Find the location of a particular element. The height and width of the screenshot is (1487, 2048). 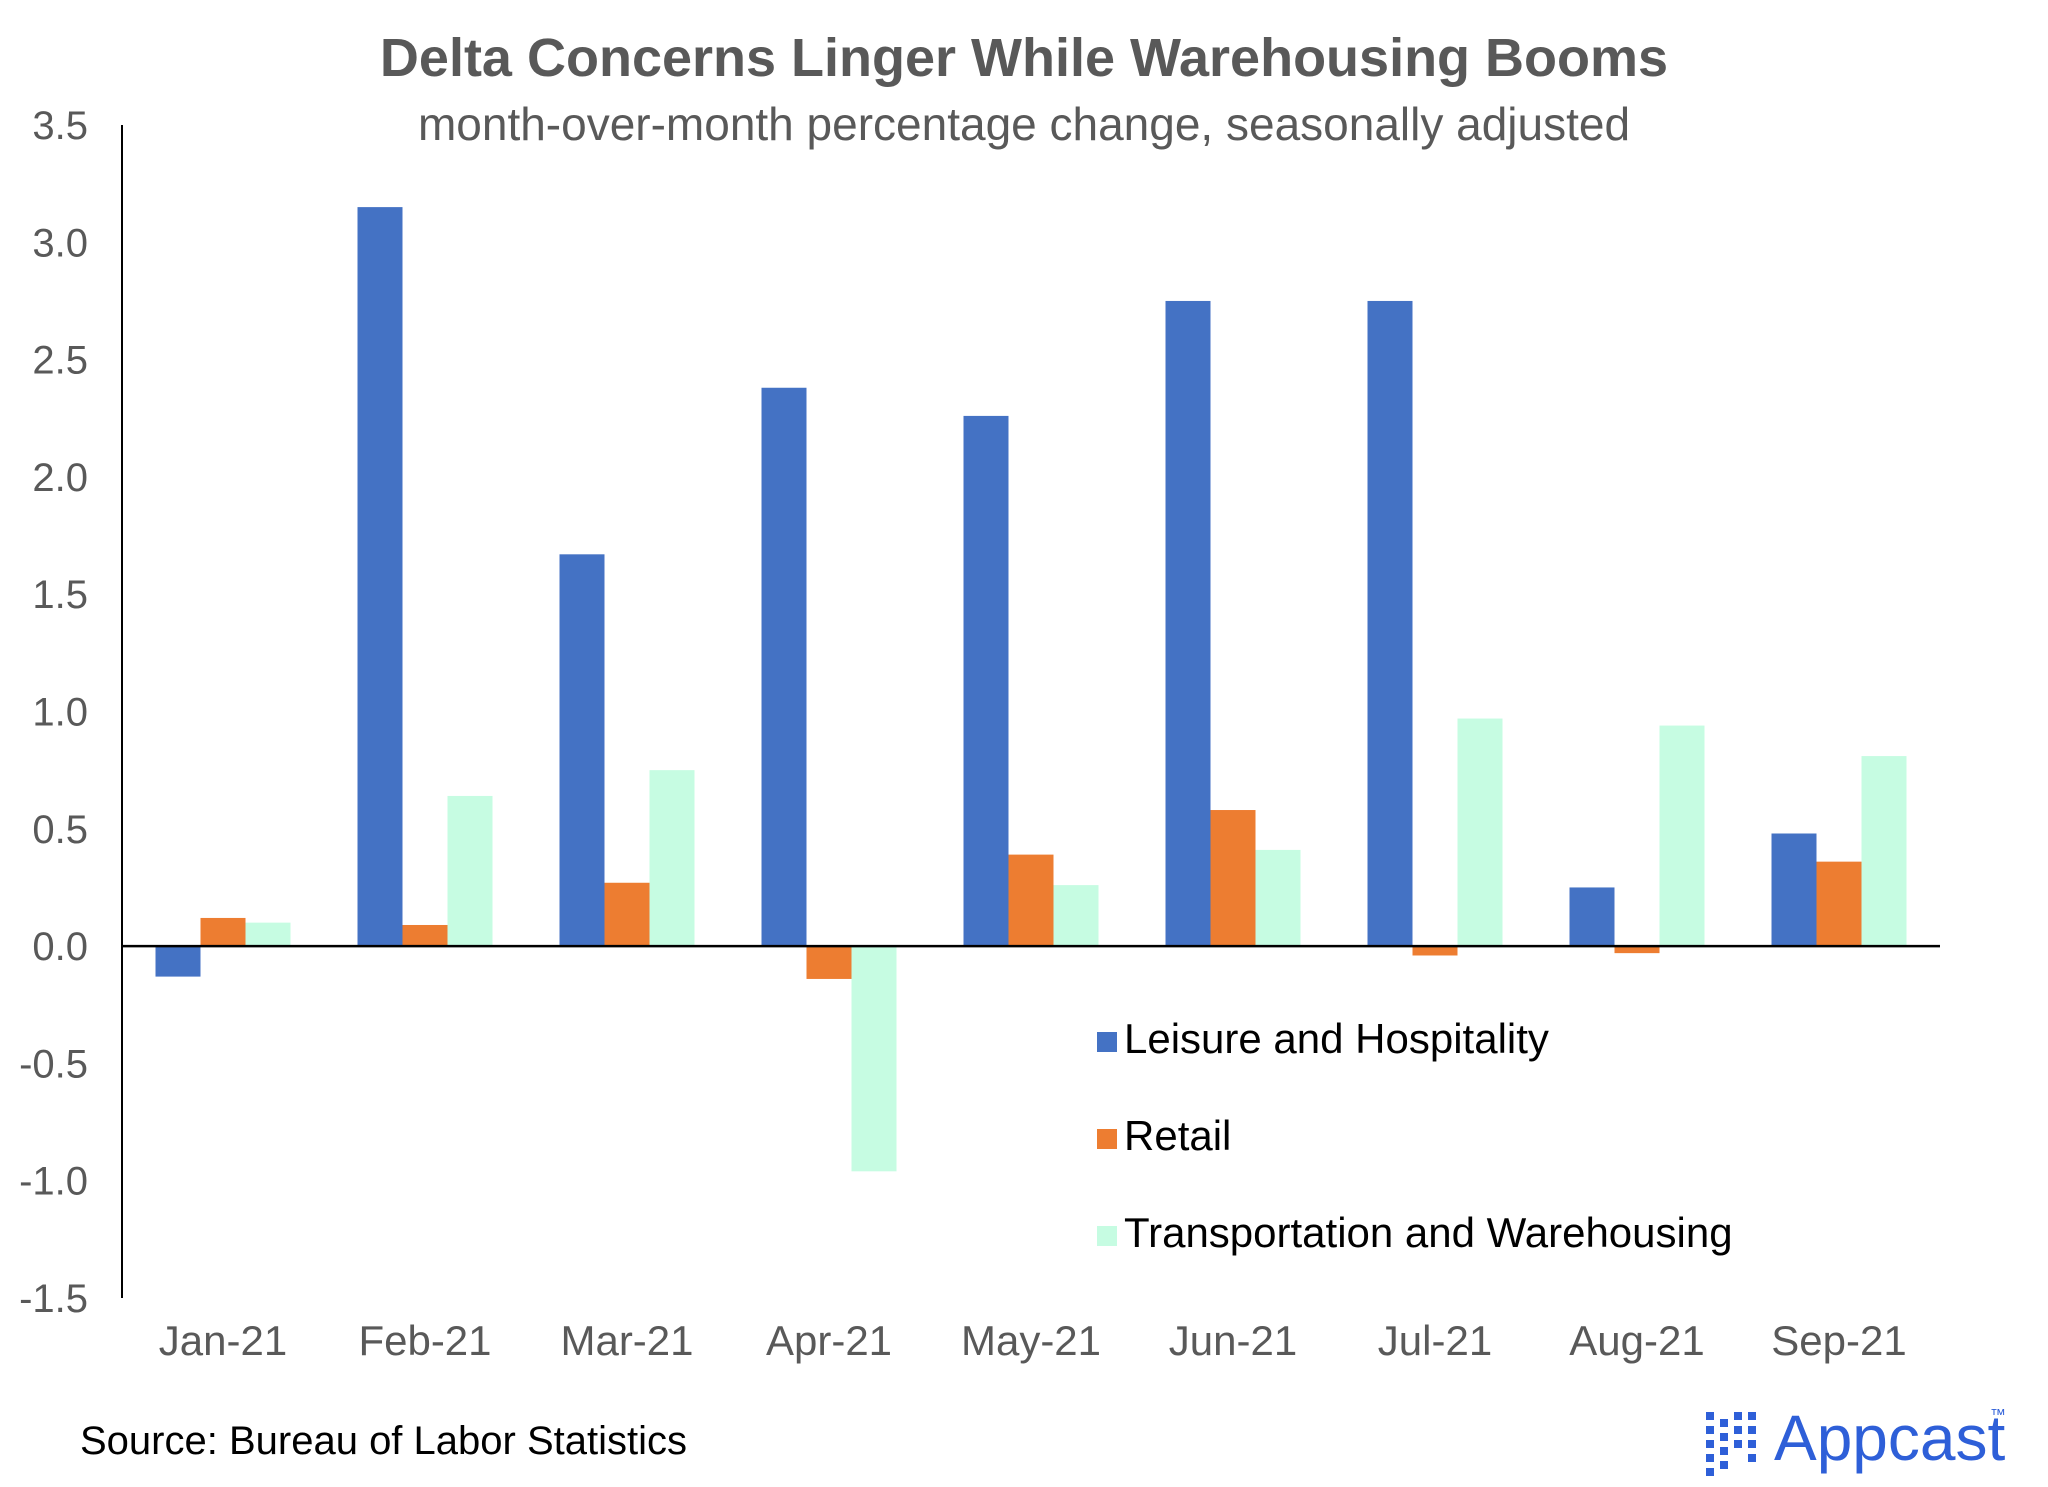

y-tick-label: 1.5 is located at coordinates (60, 595).